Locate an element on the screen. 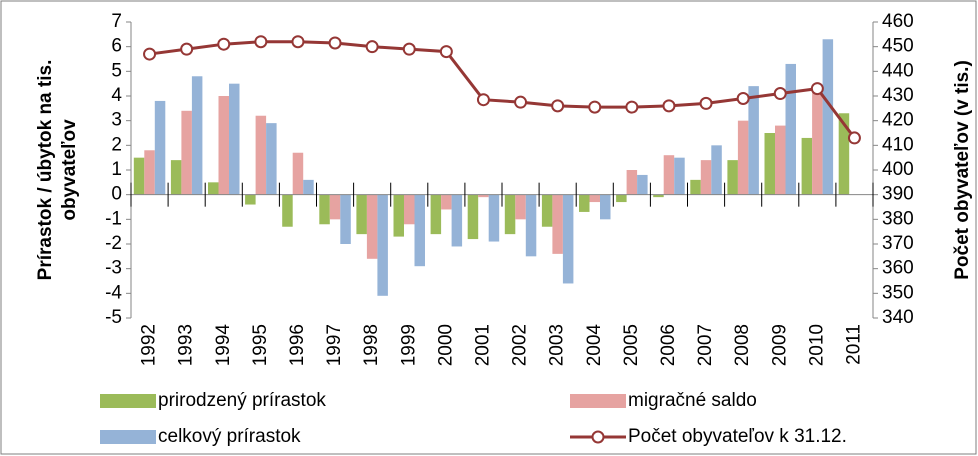  y2-tick-label: 380 is located at coordinates (898, 218).